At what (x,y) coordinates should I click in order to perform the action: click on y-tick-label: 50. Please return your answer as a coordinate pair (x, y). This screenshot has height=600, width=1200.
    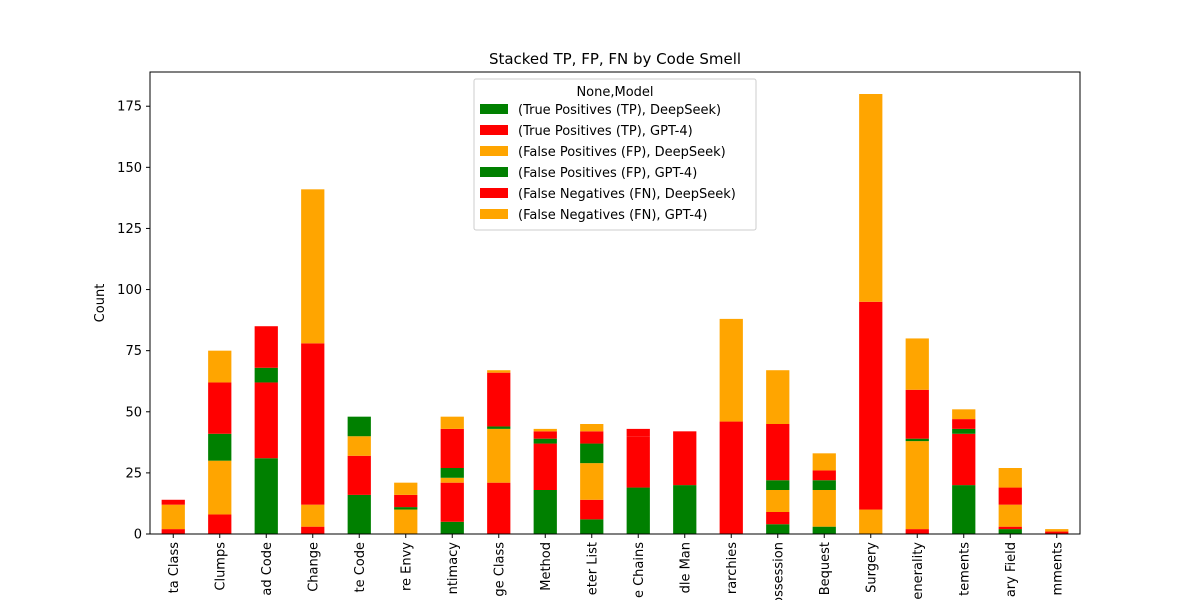
    Looking at the image, I should click on (133, 412).